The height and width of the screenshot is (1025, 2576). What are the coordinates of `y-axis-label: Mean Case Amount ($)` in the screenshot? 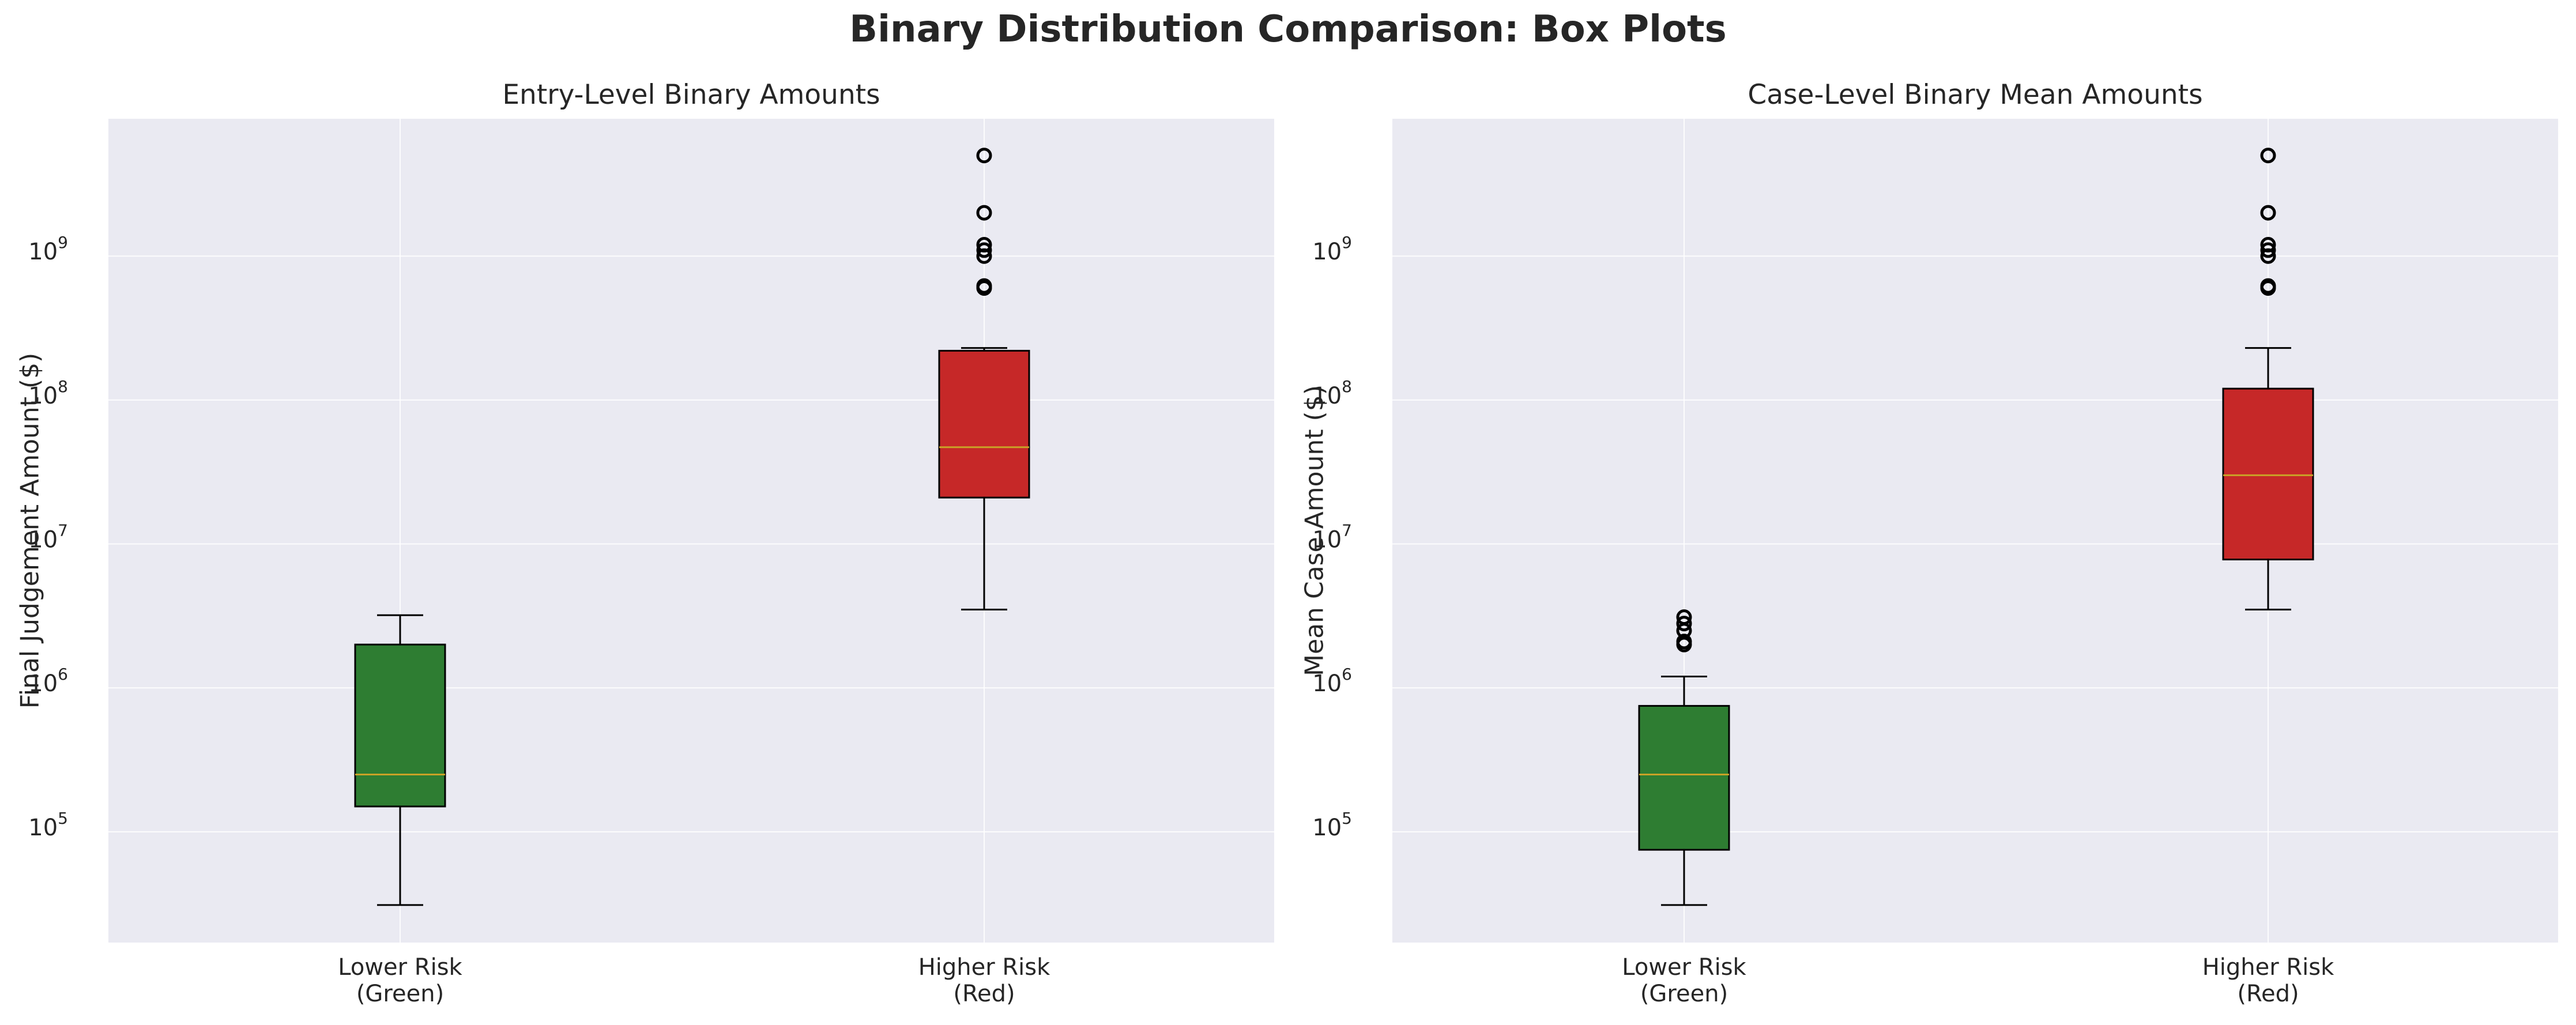 It's located at (1315, 530).